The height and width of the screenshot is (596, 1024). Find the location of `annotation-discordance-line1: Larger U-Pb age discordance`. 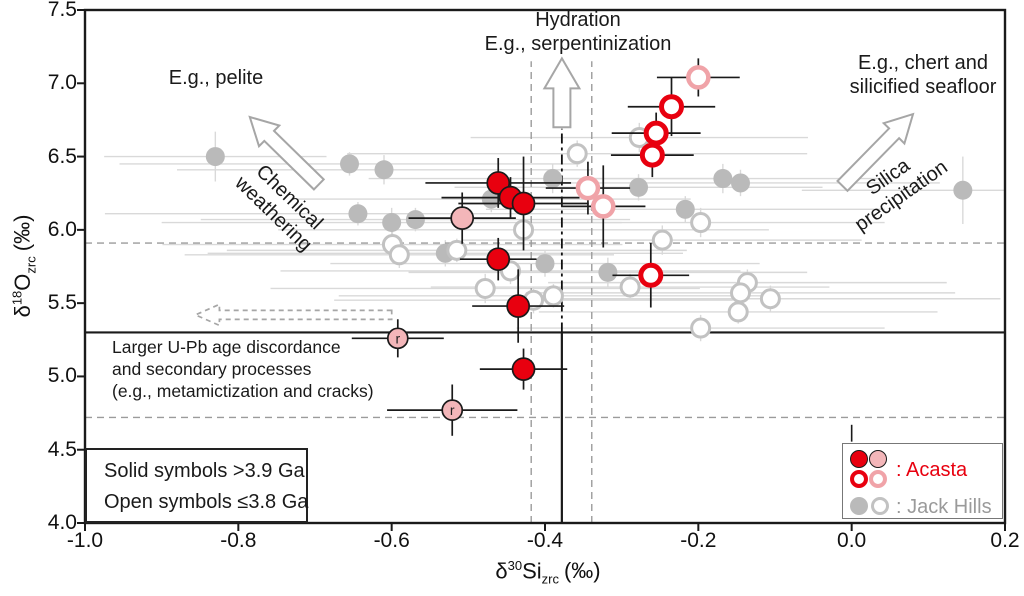

annotation-discordance-line1: Larger U-Pb age discordance is located at coordinates (226, 347).